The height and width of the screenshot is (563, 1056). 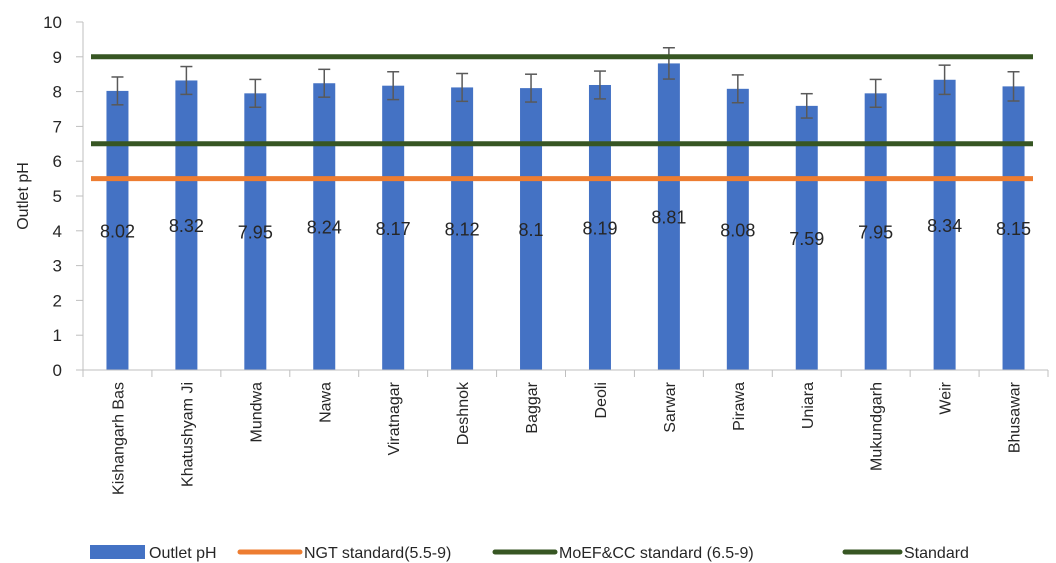 I want to click on legend-item: Outlet pH, so click(x=153, y=553).